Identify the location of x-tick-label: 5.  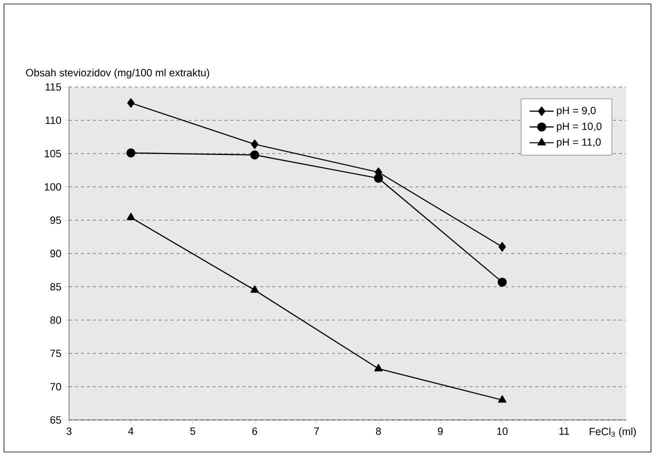
(193, 431).